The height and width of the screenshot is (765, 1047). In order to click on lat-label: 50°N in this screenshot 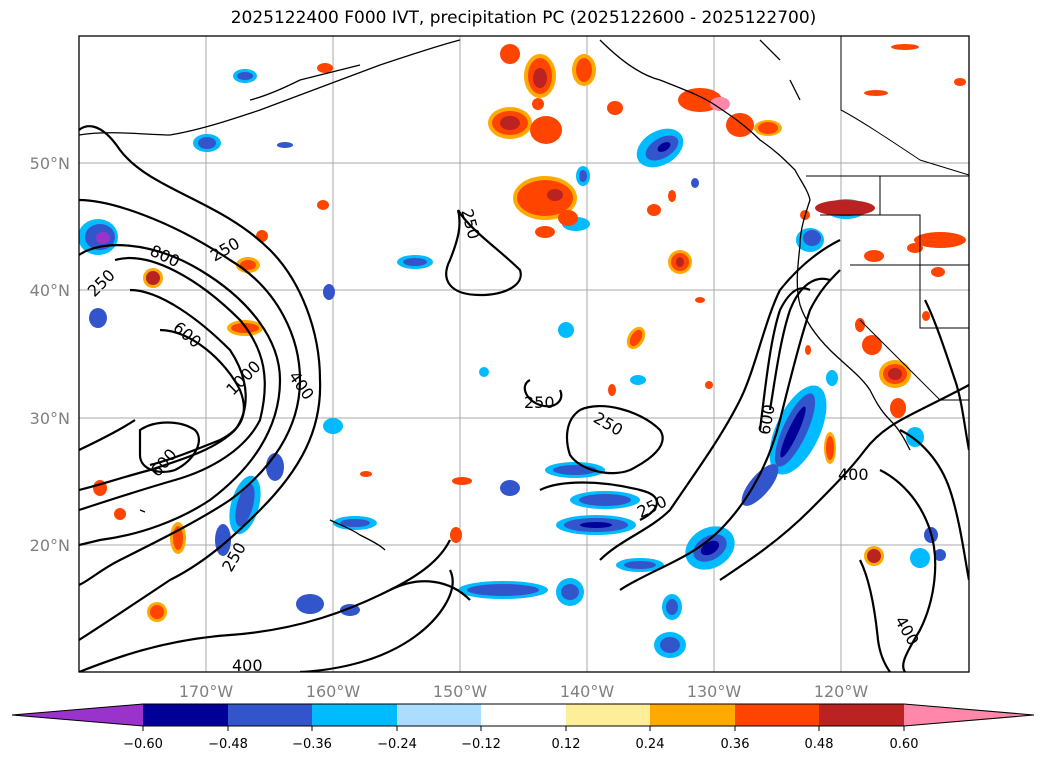, I will do `click(50, 163)`.